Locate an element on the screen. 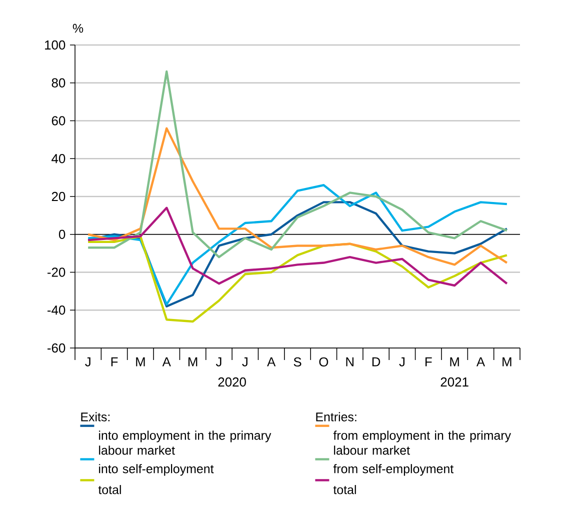 The height and width of the screenshot is (532, 569). y-axis-title: % is located at coordinates (78, 28).